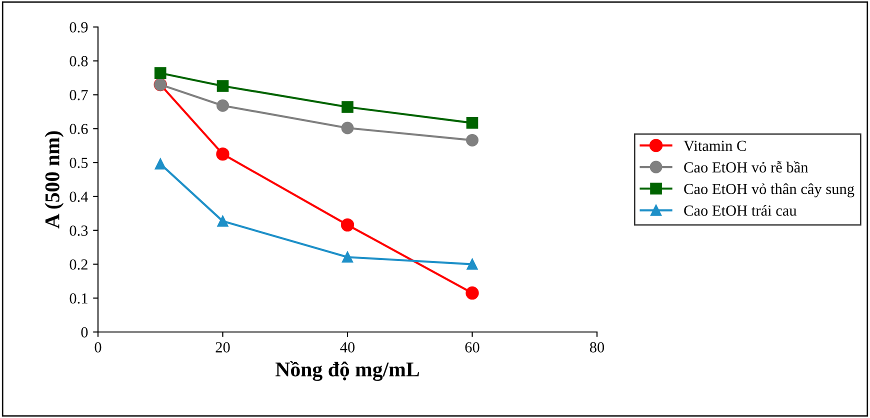  What do you see at coordinates (84, 332) in the screenshot?
I see `y-tick-label: 0` at bounding box center [84, 332].